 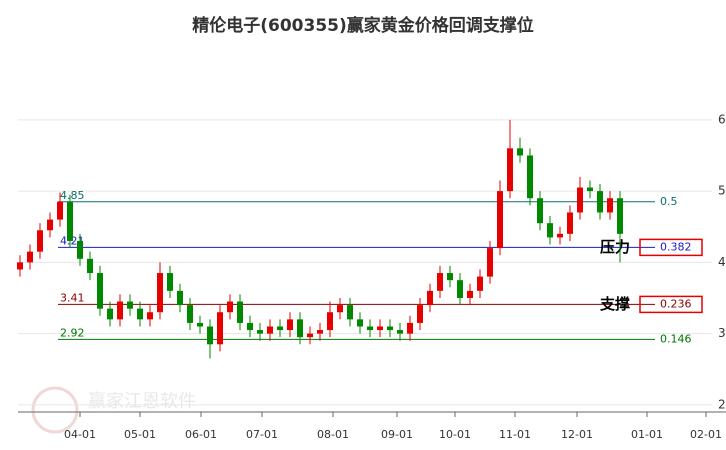 What do you see at coordinates (262, 434) in the screenshot?
I see `x-tick-label: 07-01` at bounding box center [262, 434].